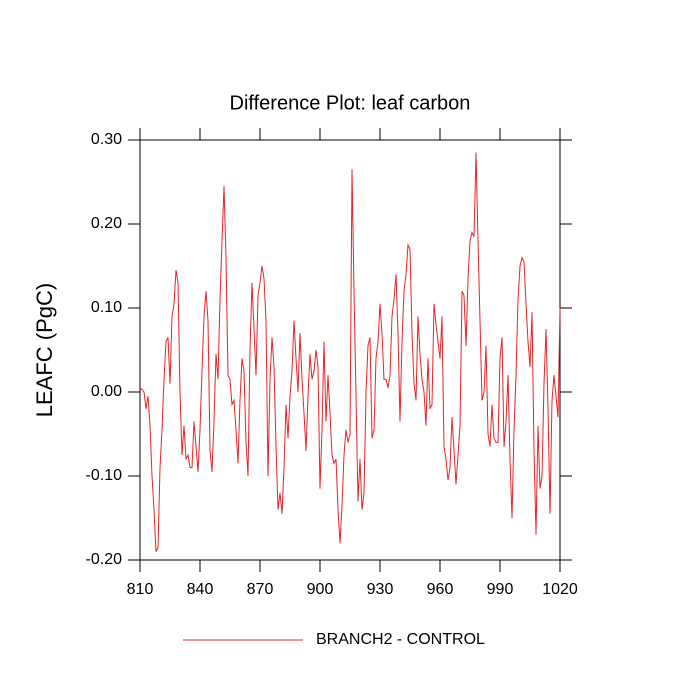  I want to click on x-tick-label: 810, so click(140, 589).